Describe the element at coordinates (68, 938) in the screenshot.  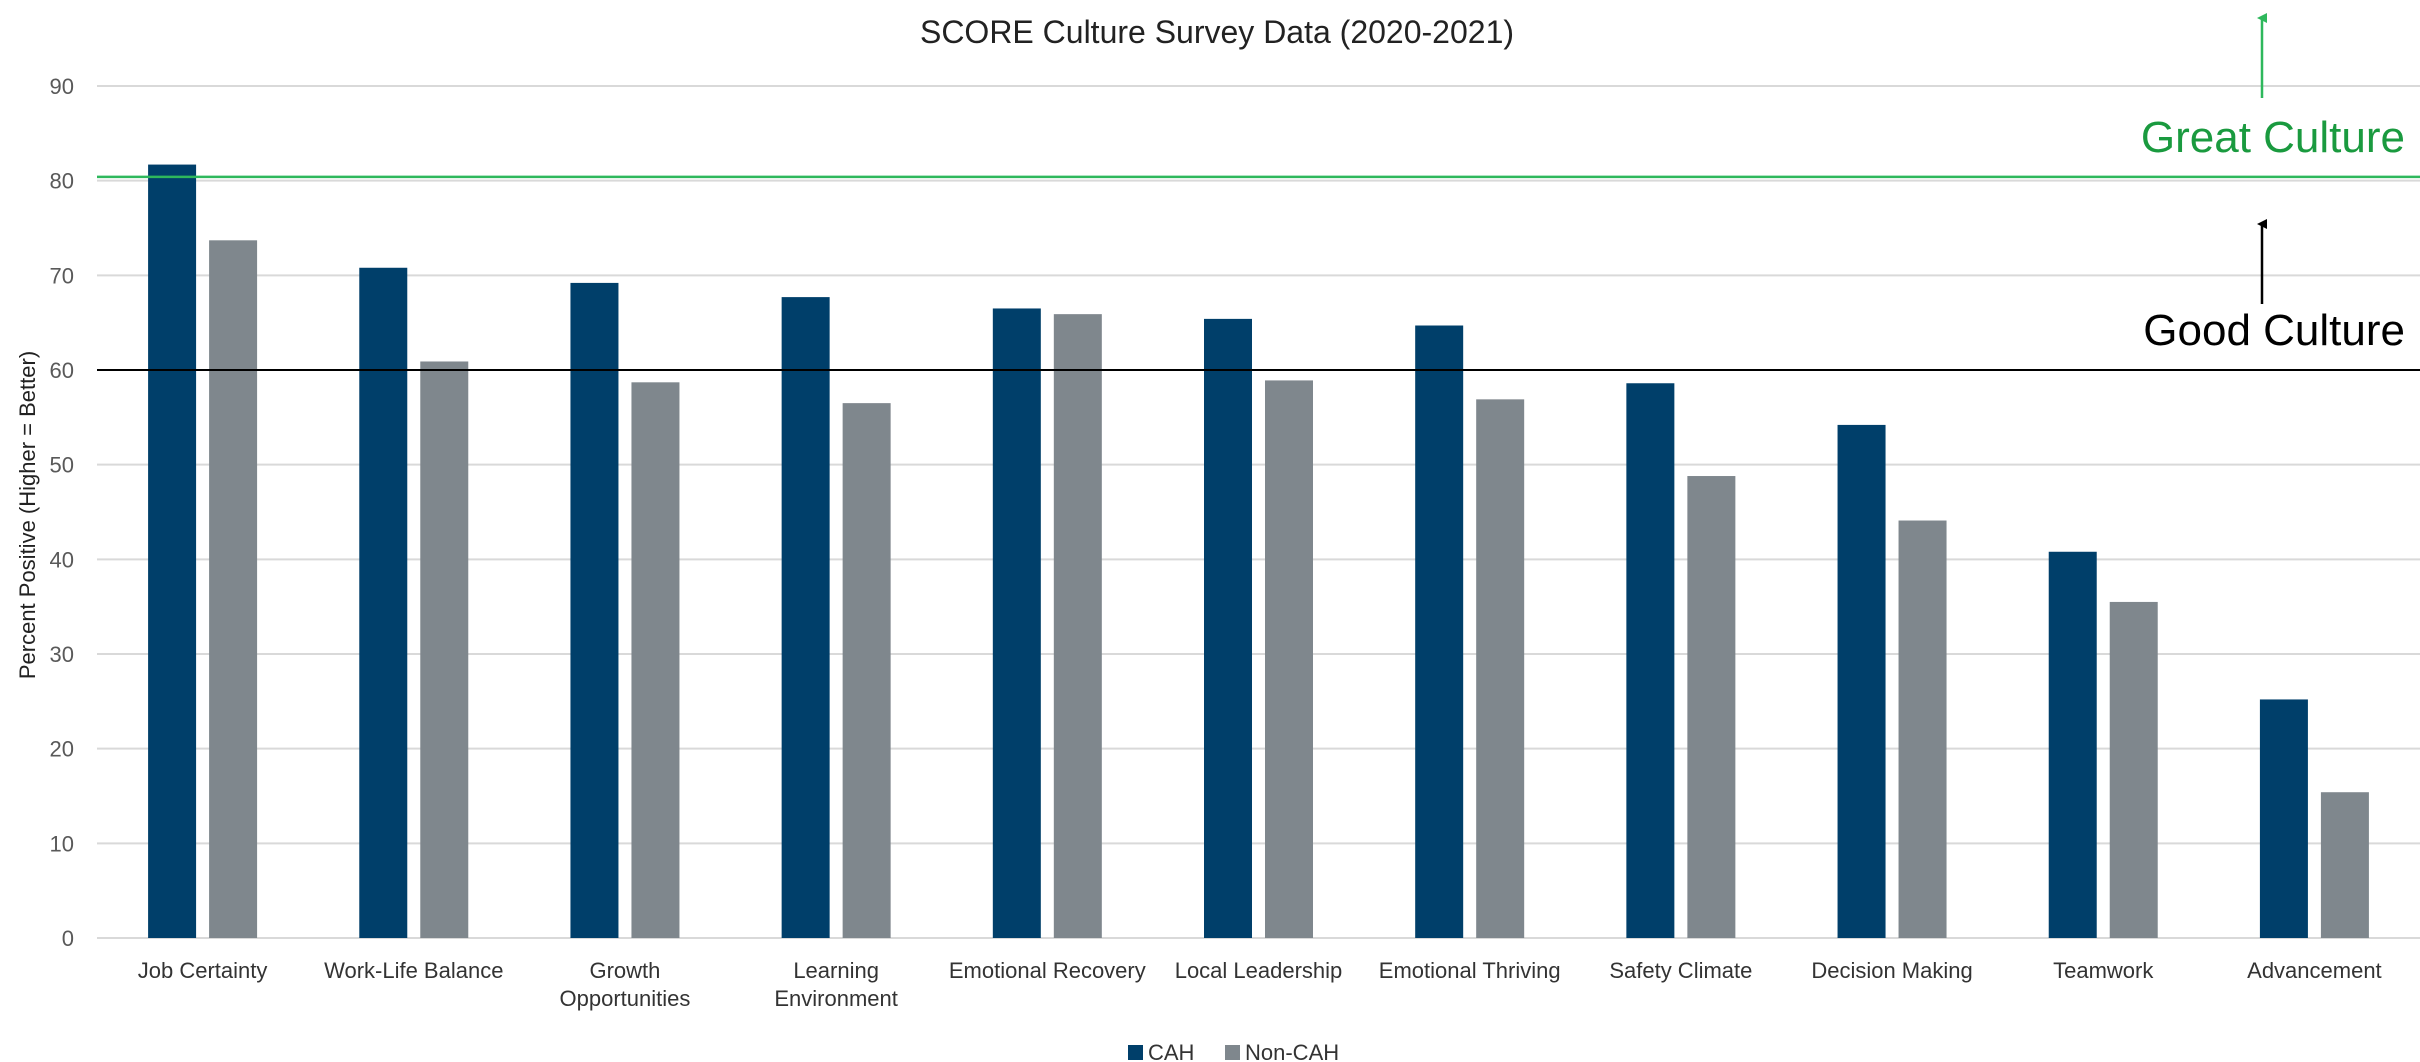
I see `y-tick-label: 0` at that location.